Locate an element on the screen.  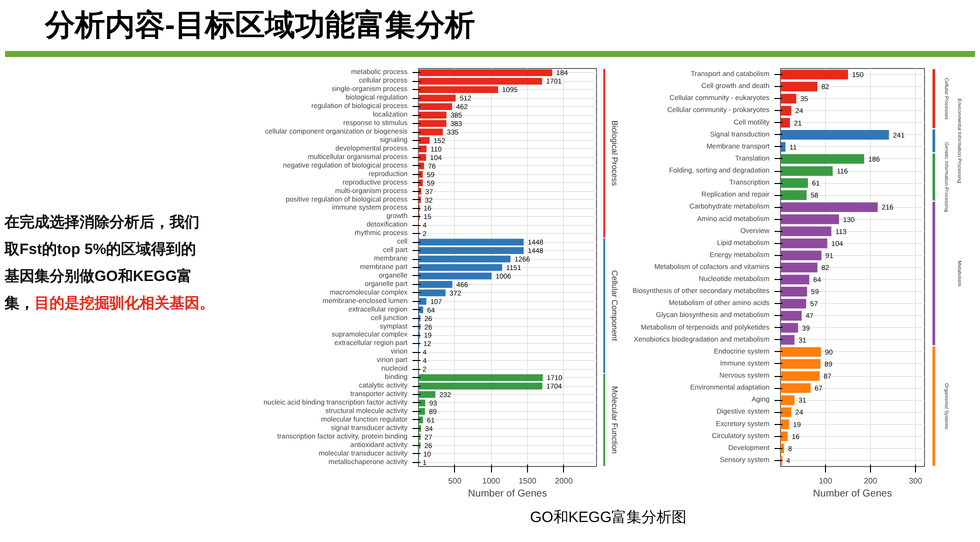
text: Molecular Function is located at coordinates (614, 420).